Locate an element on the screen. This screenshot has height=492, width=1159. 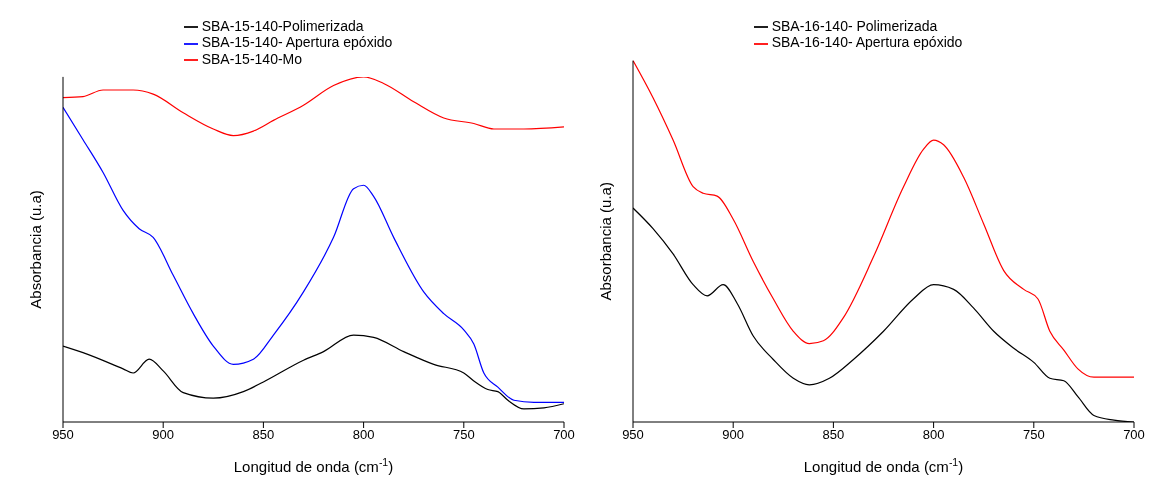
legend-label: SBA-16-140- Polimerizada is located at coordinates (854, 26).